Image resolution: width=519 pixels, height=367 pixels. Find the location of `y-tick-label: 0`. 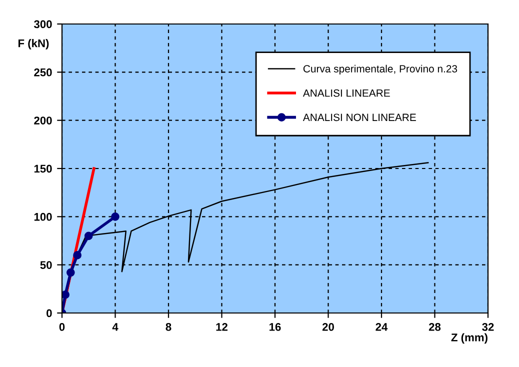

y-tick-label: 0 is located at coordinates (49, 313).